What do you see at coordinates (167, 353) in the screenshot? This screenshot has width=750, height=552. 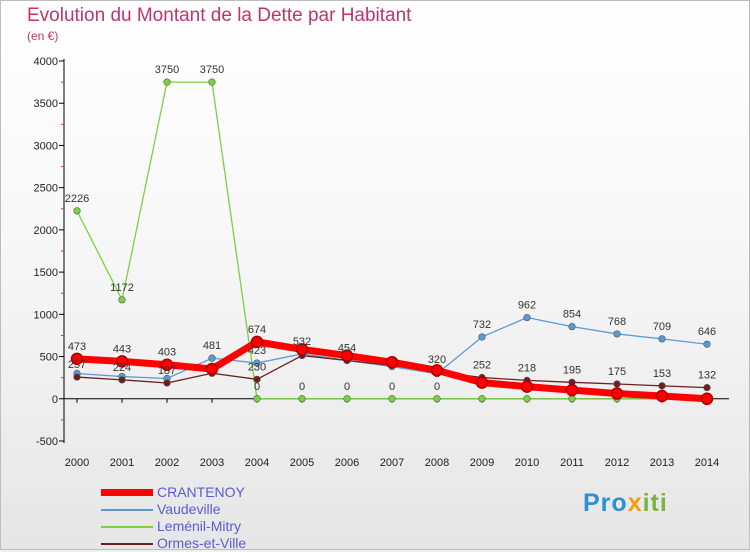 I see `data-label: 403` at bounding box center [167, 353].